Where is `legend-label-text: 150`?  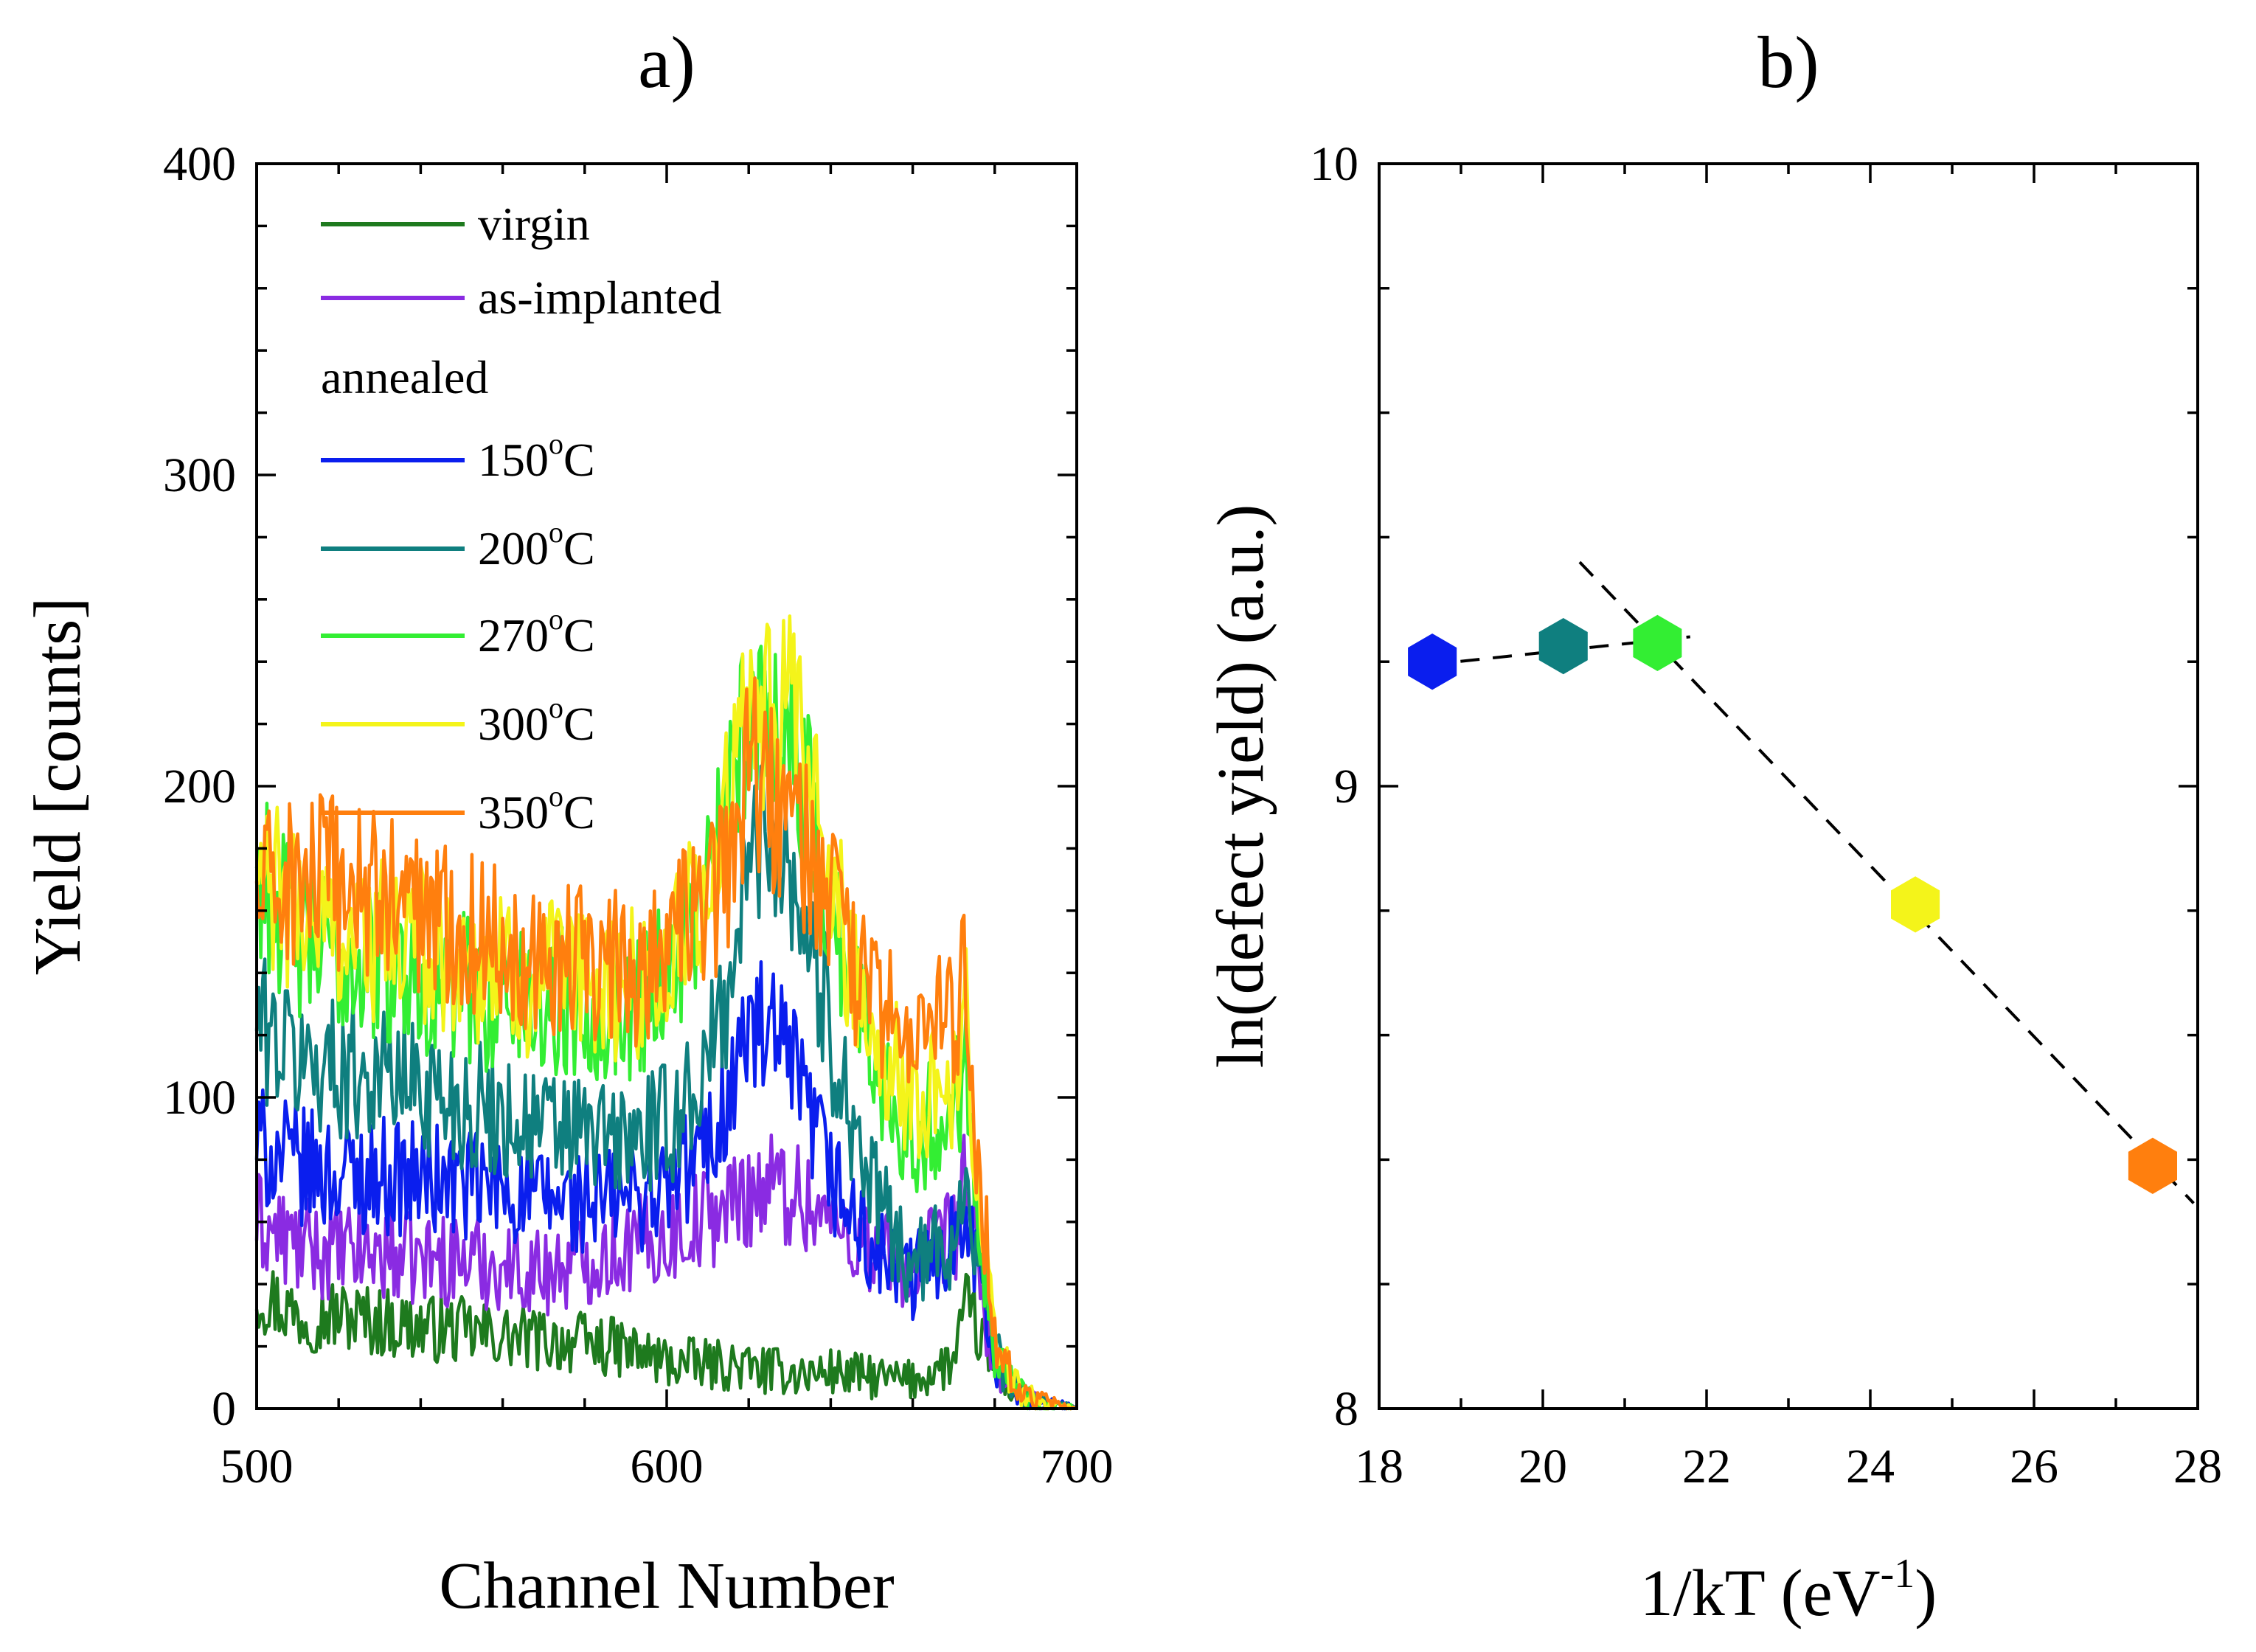
legend-label-text: 150 is located at coordinates (514, 460).